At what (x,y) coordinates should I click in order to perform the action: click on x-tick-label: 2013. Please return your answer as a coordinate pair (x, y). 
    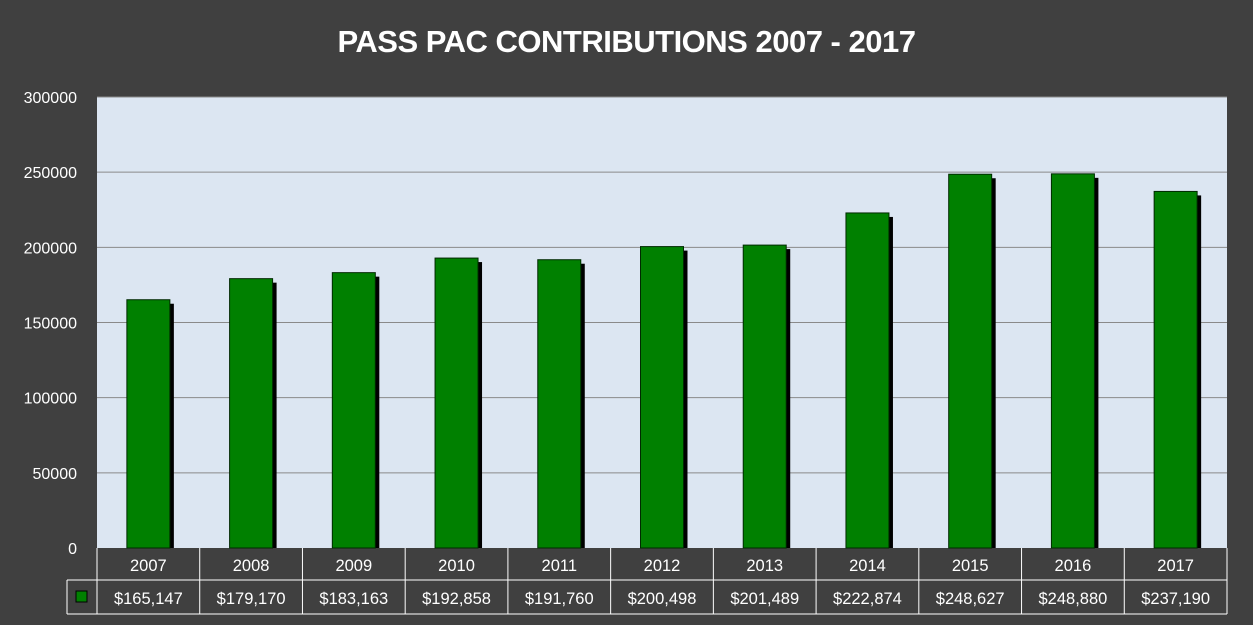
    Looking at the image, I should click on (764, 566).